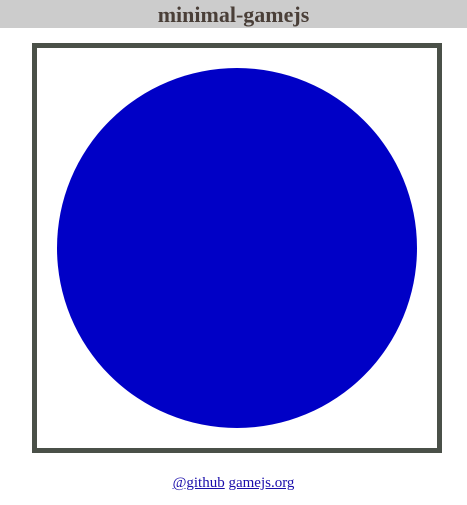  I want to click on footer: @github gamejs.org, so click(233, 483).